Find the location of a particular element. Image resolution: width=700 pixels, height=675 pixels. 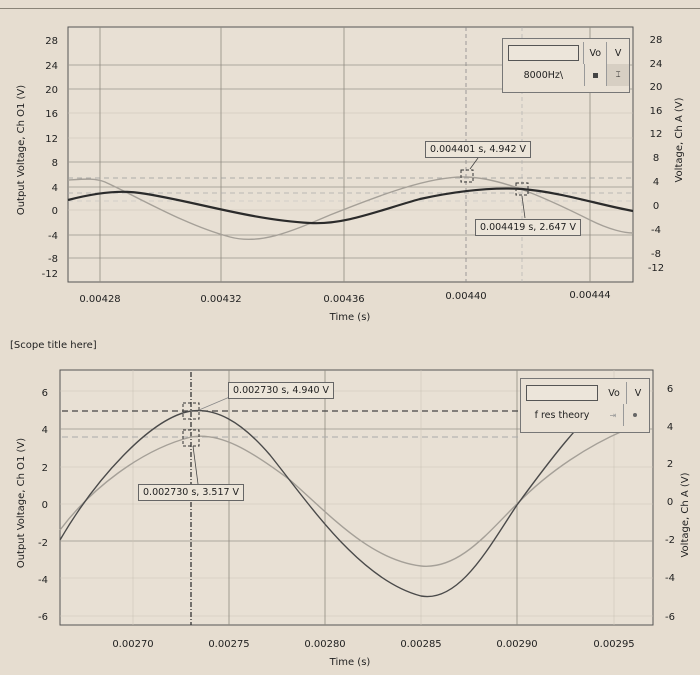

scope-title: [Scope title here] is located at coordinates (53, 345).